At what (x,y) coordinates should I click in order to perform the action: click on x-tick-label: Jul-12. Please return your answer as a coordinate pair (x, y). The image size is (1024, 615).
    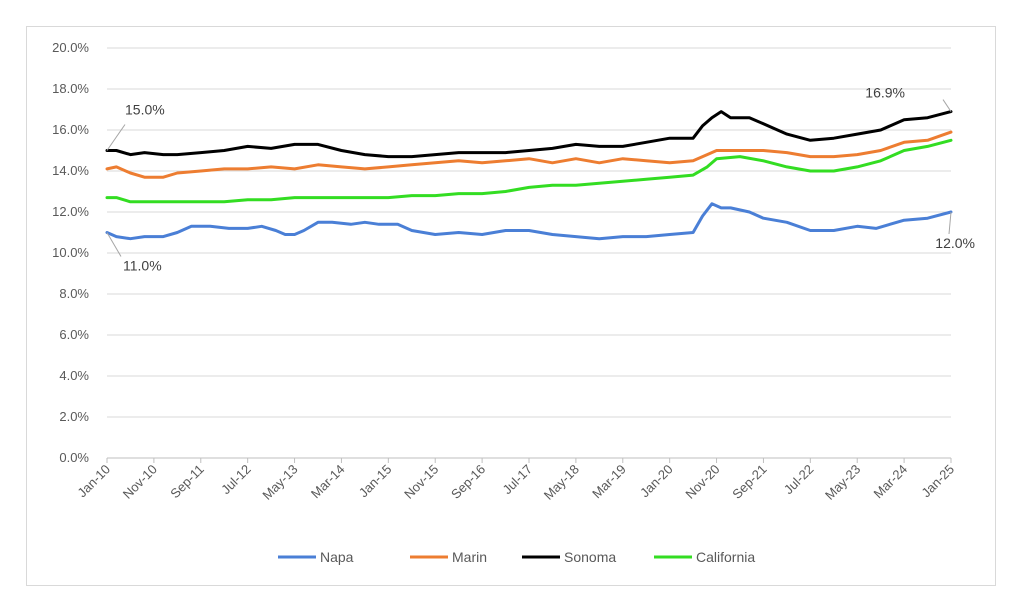
    Looking at the image, I should click on (236, 480).